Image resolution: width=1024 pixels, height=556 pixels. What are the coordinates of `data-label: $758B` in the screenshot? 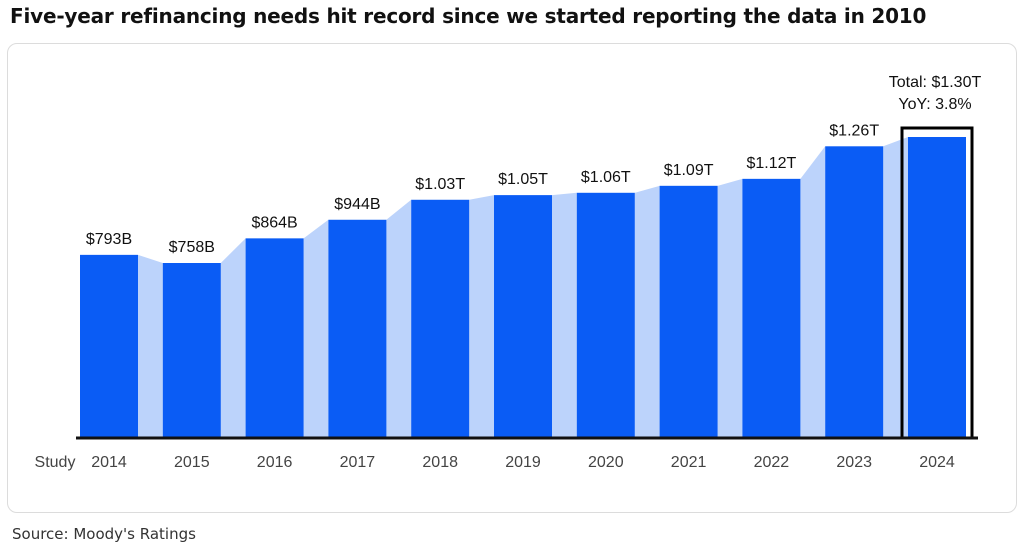 It's located at (192, 247).